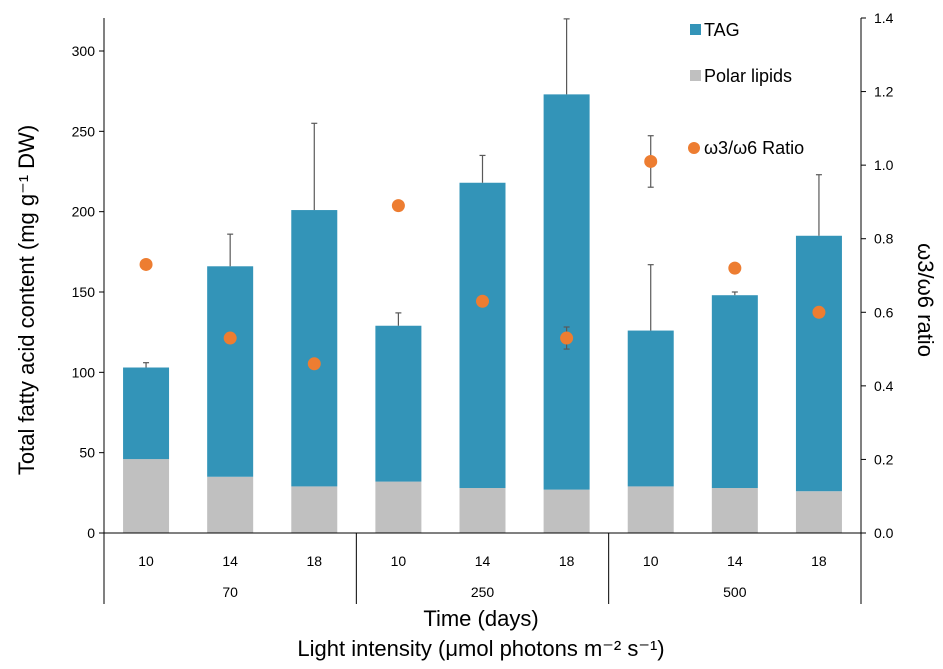 Image resolution: width=943 pixels, height=669 pixels. I want to click on legend: TAG Polar lipids ω3/ω6 Ratio, so click(746, 89).